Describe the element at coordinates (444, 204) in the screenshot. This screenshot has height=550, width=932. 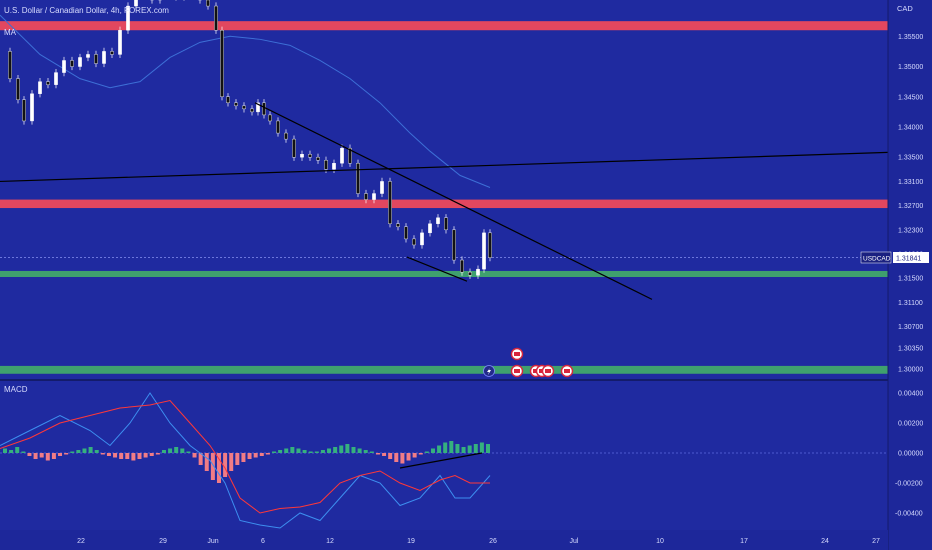
I see `resistance-zone` at that location.